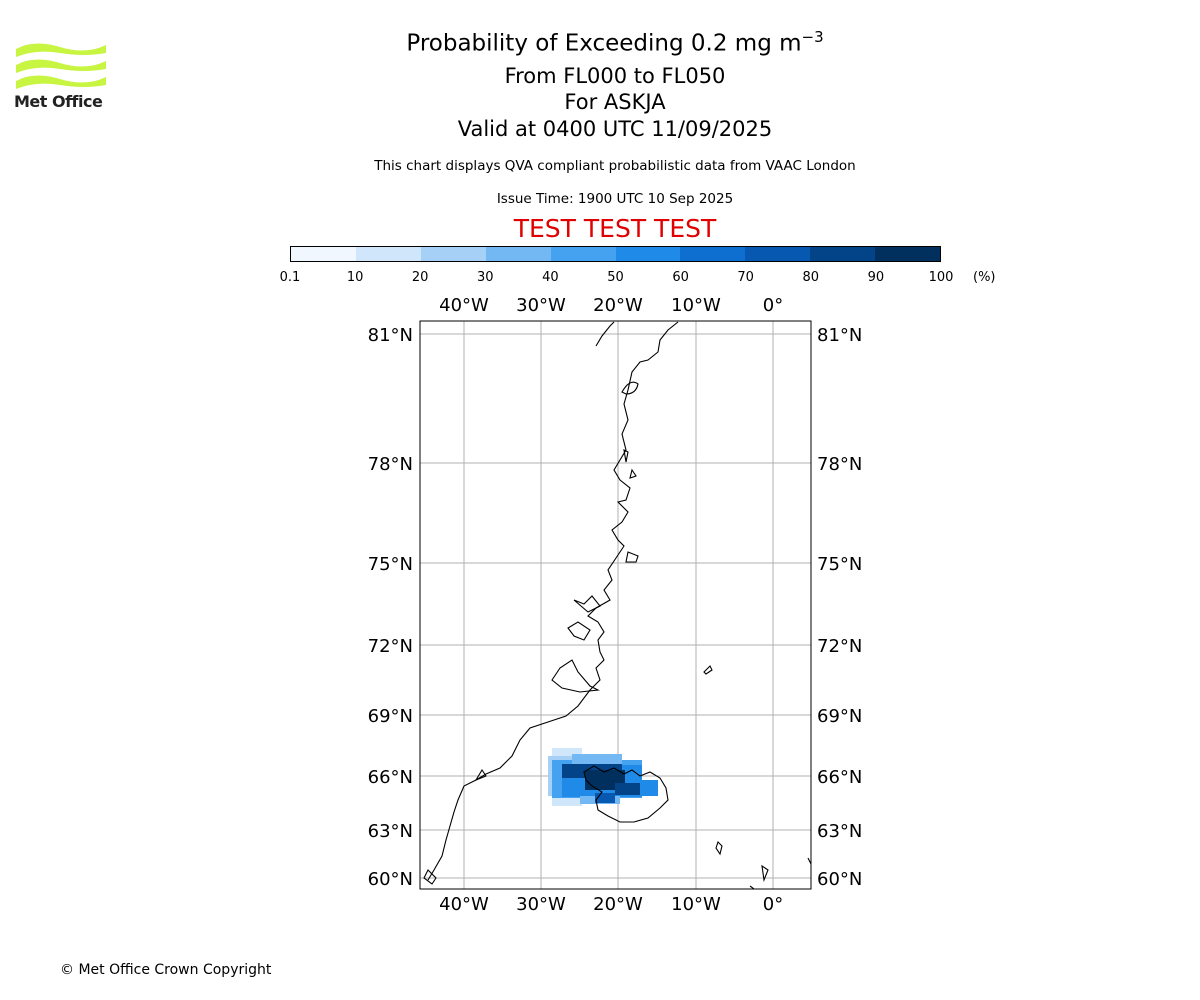 Image resolution: width=1200 pixels, height=1000 pixels. What do you see at coordinates (745, 277) in the screenshot?
I see `colorbar-tick-label: 70` at bounding box center [745, 277].